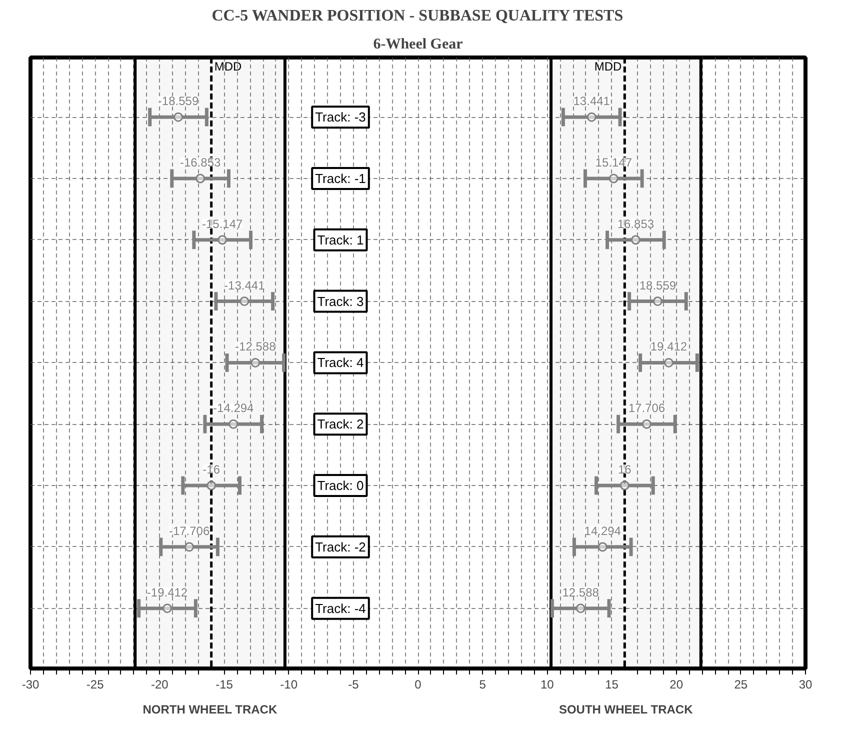 This screenshot has width=850, height=742. What do you see at coordinates (223, 223) in the screenshot?
I see `data-label: -15.147` at bounding box center [223, 223].